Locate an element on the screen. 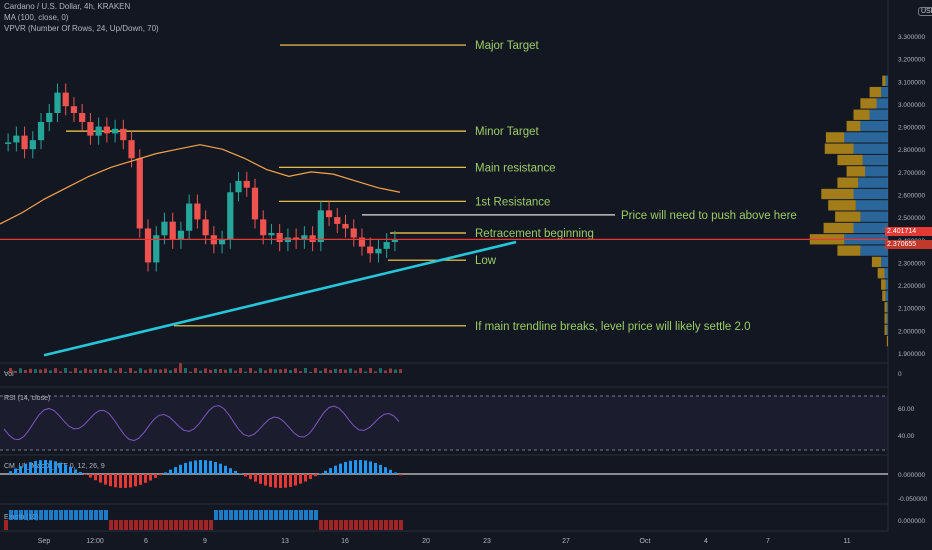  bottom-axis-label: 0.000000 is located at coordinates (911, 521).